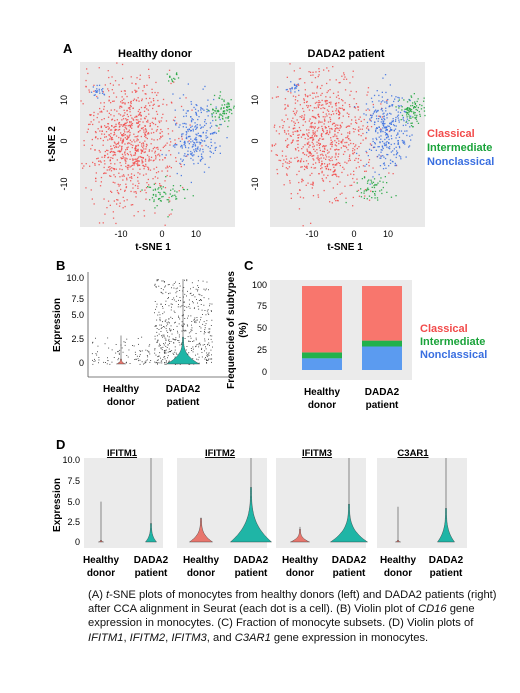  Describe the element at coordinates (57, 325) in the screenshot. I see `ylabel-b: Expression` at that location.